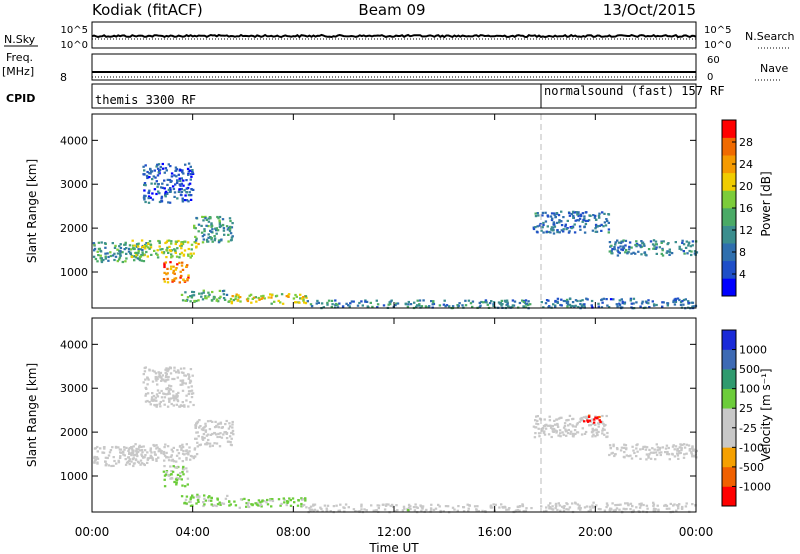 Image resolution: width=800 pixels, height=554 pixels. What do you see at coordinates (746, 230) in the screenshot?
I see `power-colorbar-label-tick: 12` at bounding box center [746, 230].